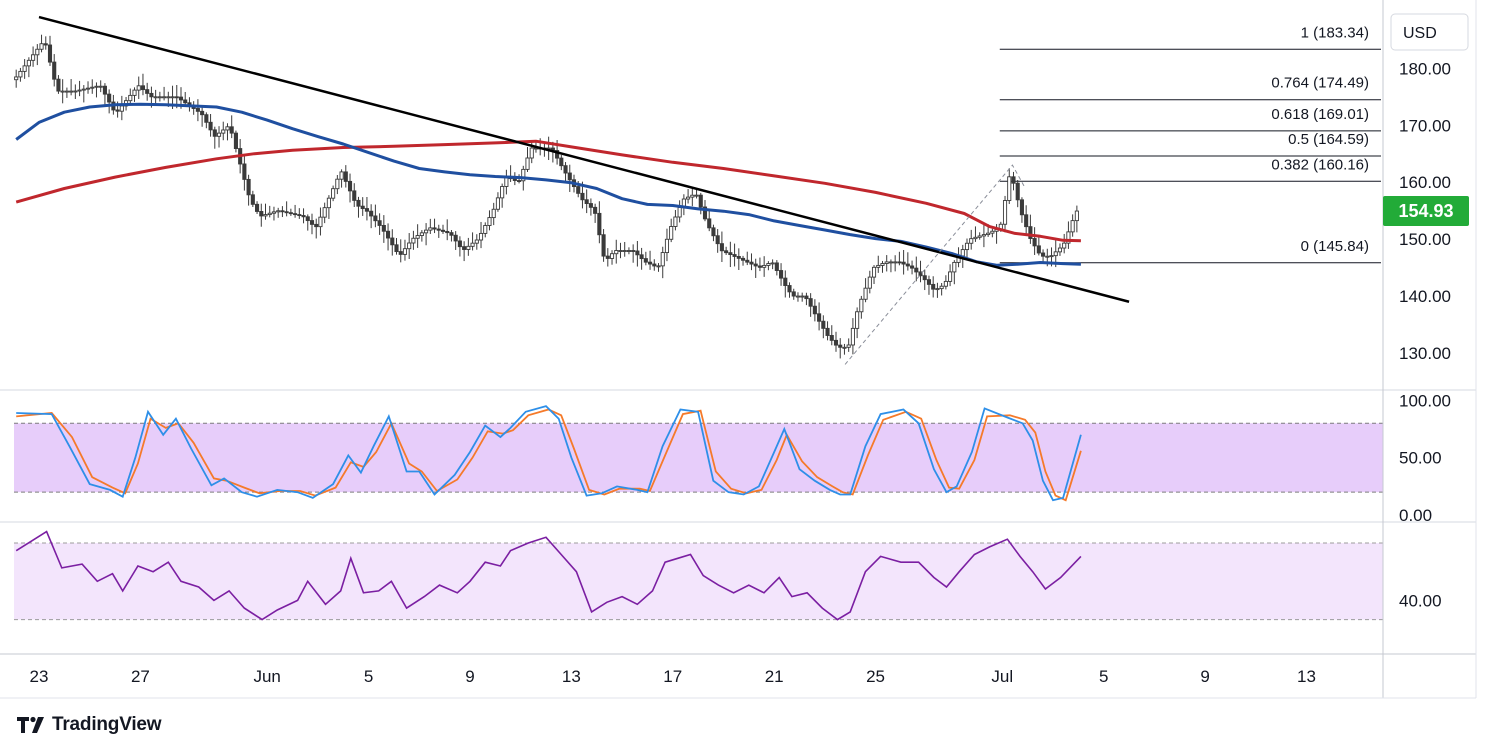  Describe the element at coordinates (1306, 676) in the screenshot. I see `time-axis-tick: 13` at that location.